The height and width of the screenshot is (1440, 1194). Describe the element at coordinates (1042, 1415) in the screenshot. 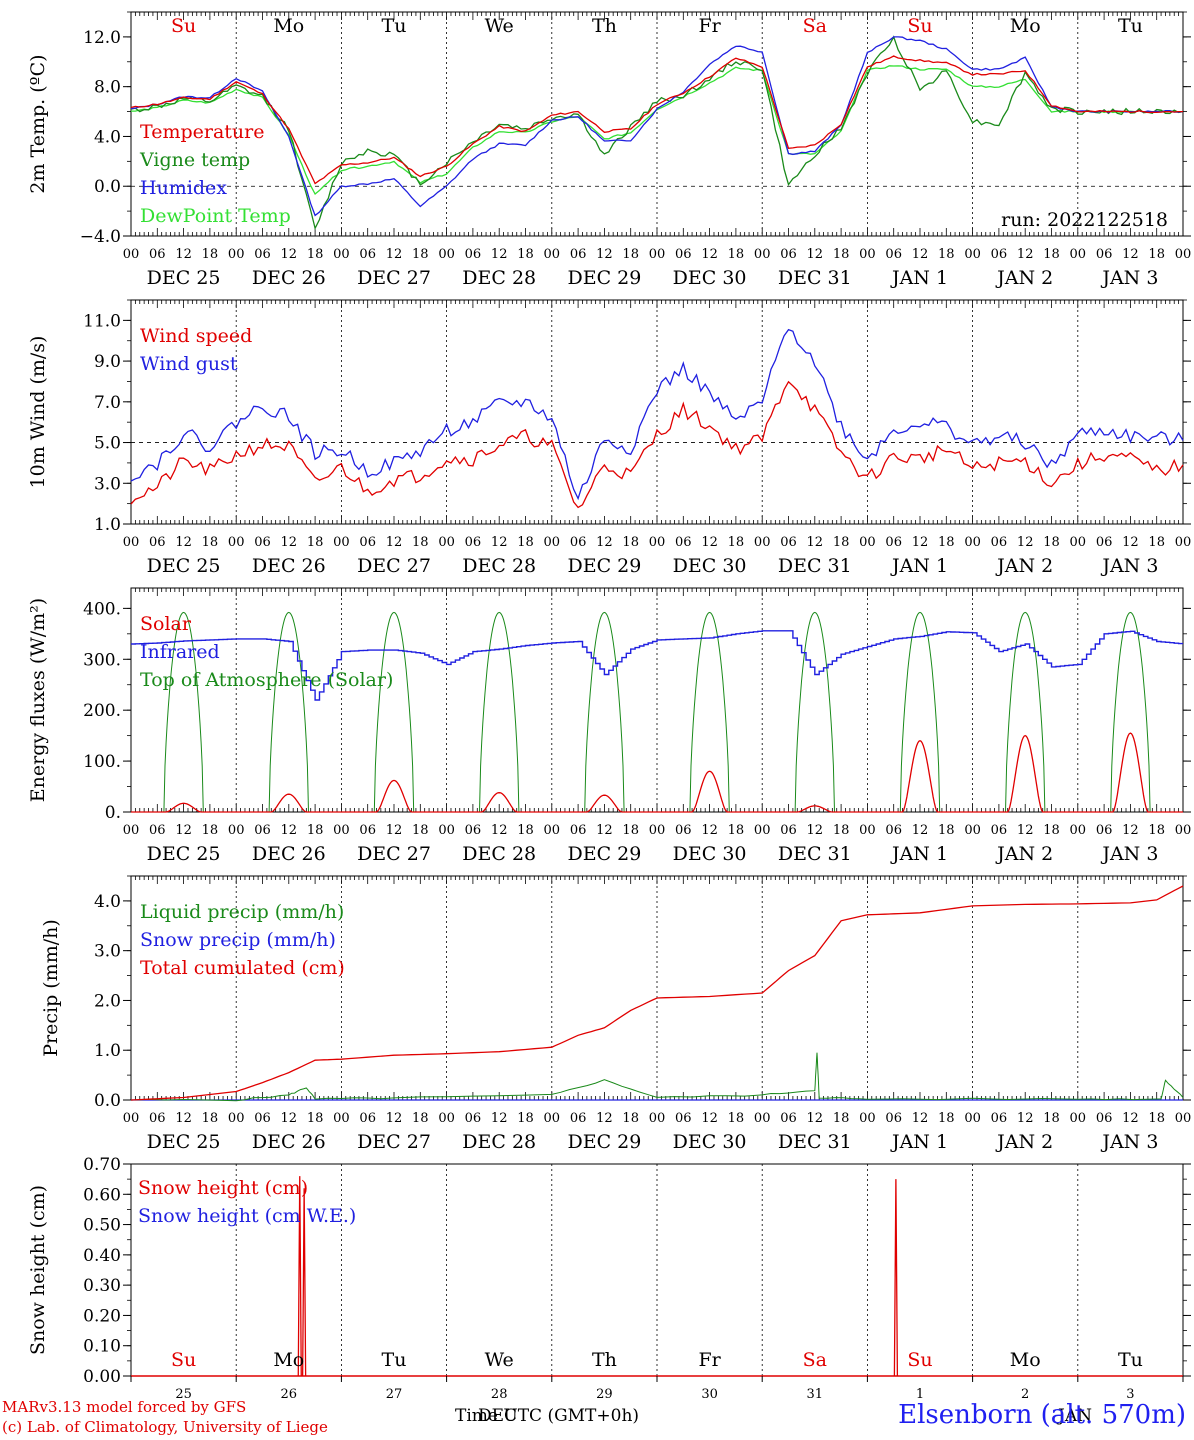

I see `station-title: Elsenborn (alt. 570m)` at that location.